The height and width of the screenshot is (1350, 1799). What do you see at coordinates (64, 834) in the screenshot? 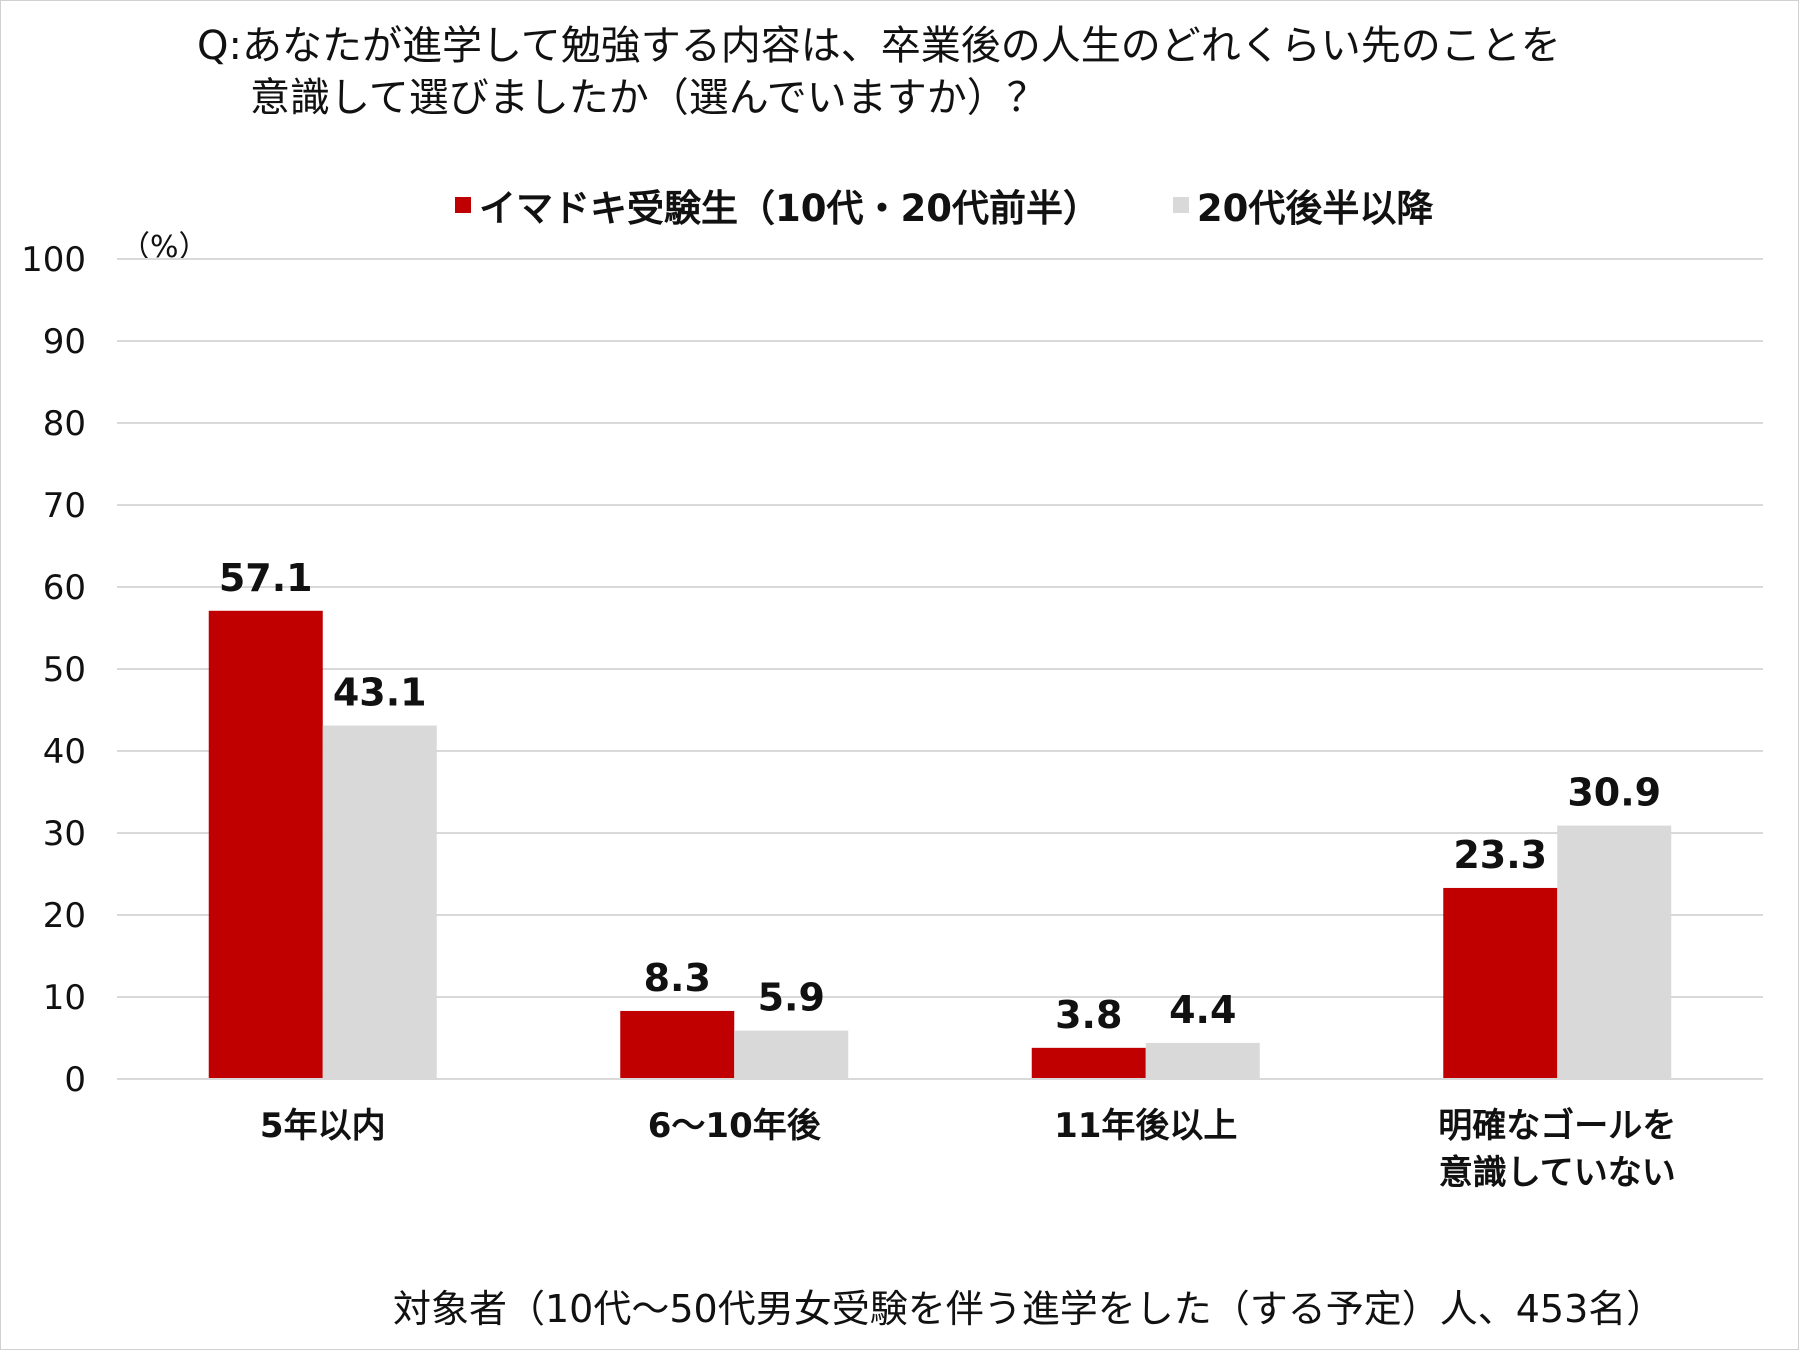
I see `y-tick-label: 30` at bounding box center [64, 834].